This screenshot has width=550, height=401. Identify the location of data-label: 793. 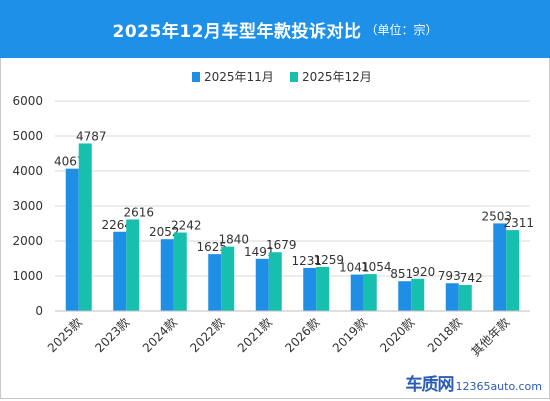
(449, 276).